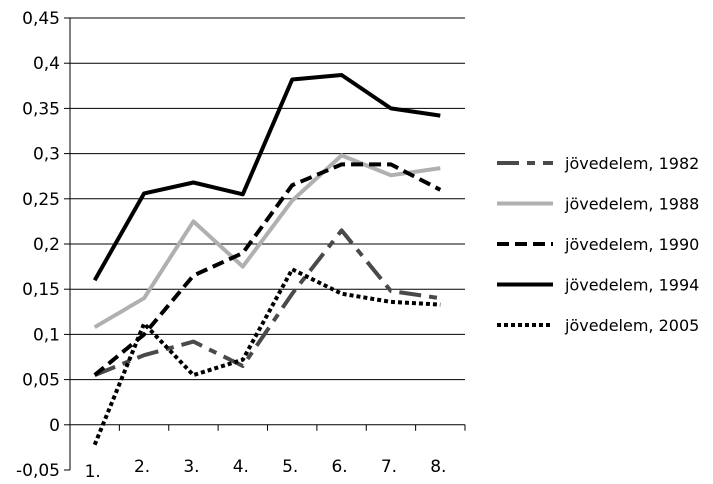 The height and width of the screenshot is (484, 713). What do you see at coordinates (241, 467) in the screenshot?
I see `x-tick-label: 4.` at bounding box center [241, 467].